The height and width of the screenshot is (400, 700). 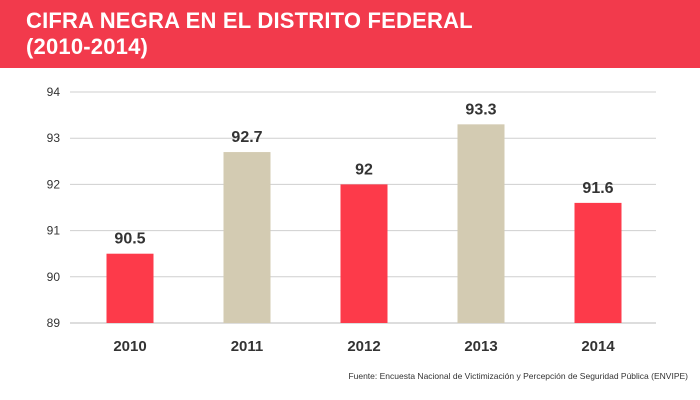 What do you see at coordinates (247, 346) in the screenshot?
I see `x-tick-label-2011: 2011` at bounding box center [247, 346].